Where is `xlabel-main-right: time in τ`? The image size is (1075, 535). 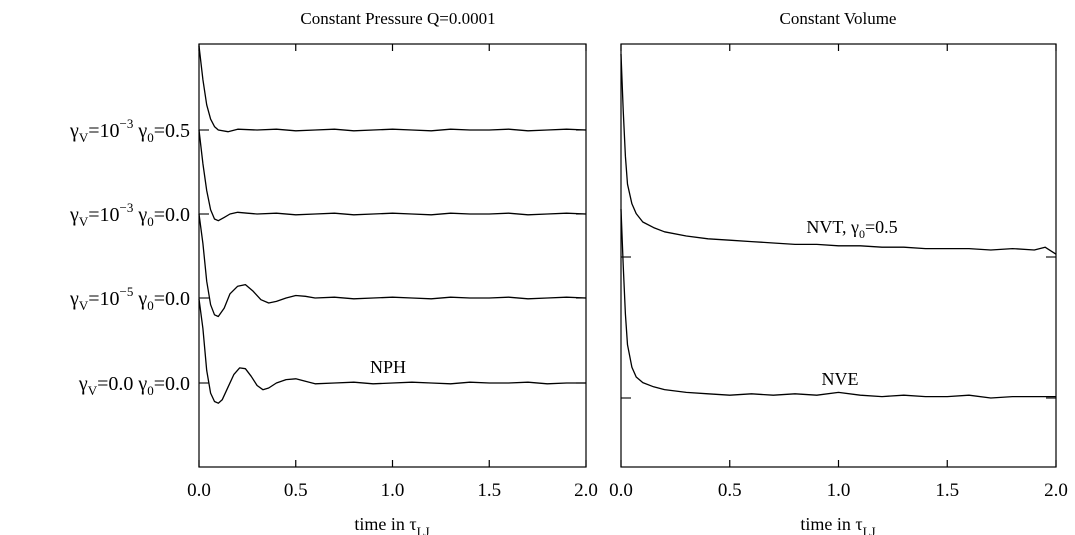
xlabel-main-right: time in τ is located at coordinates (831, 524).